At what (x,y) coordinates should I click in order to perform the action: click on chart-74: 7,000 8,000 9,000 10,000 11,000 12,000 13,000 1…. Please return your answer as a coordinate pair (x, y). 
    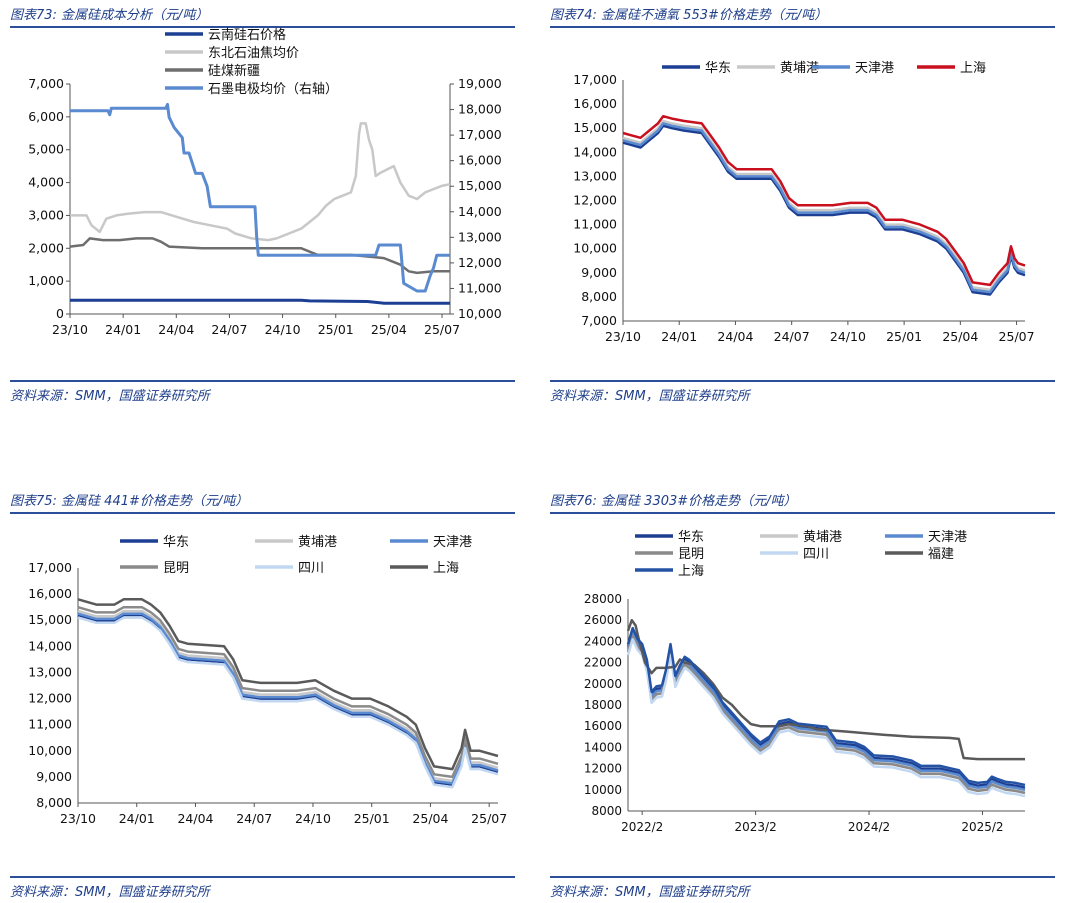
    Looking at the image, I should click on (803, 202).